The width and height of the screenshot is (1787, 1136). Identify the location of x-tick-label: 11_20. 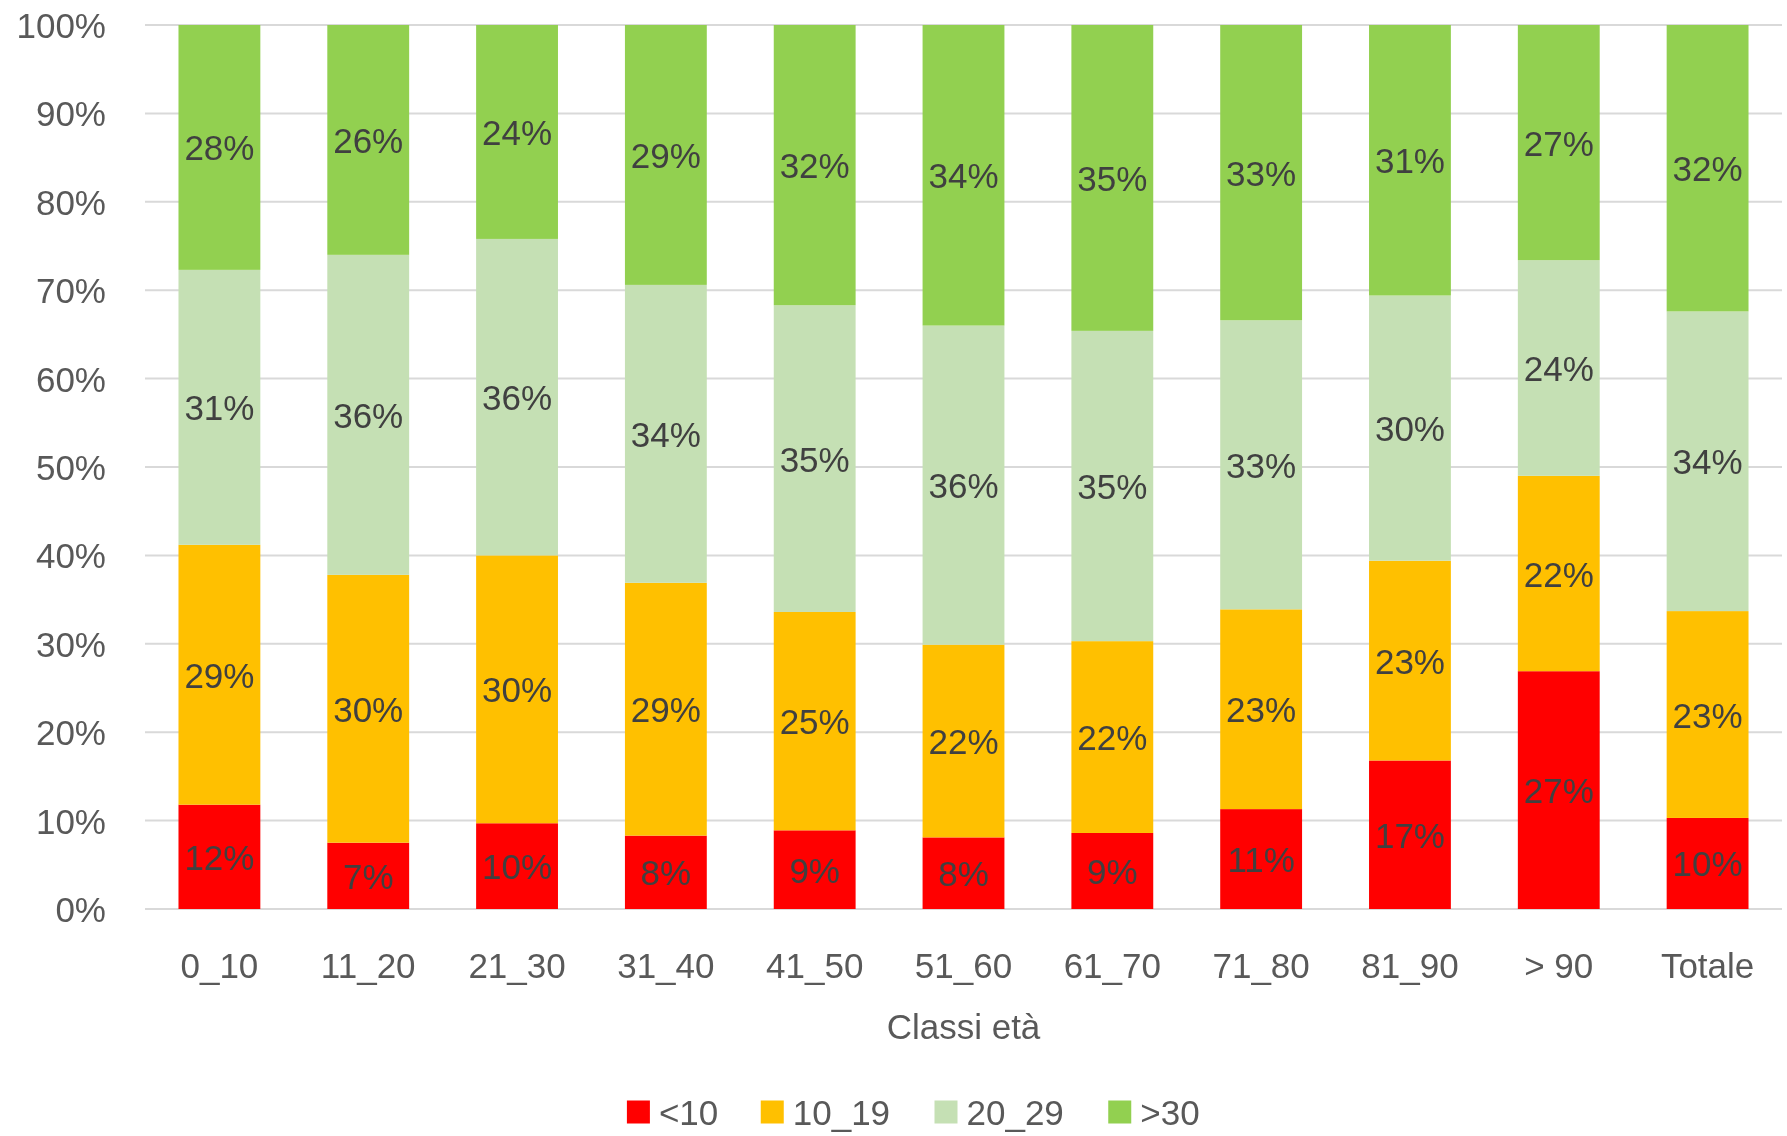
(368, 965).